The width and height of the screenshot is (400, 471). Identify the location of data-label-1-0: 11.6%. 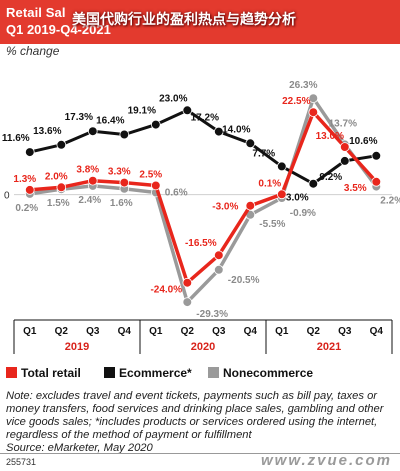
(16, 138).